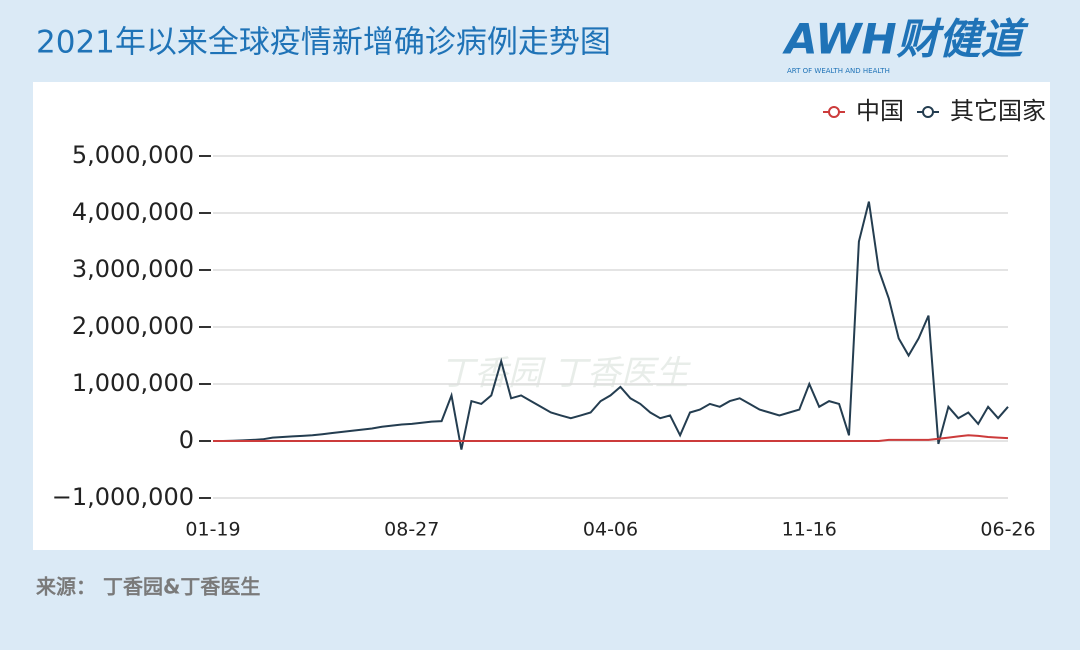 This screenshot has width=1080, height=650. What do you see at coordinates (133, 269) in the screenshot?
I see `y-tick-label: 3,000,000` at bounding box center [133, 269].